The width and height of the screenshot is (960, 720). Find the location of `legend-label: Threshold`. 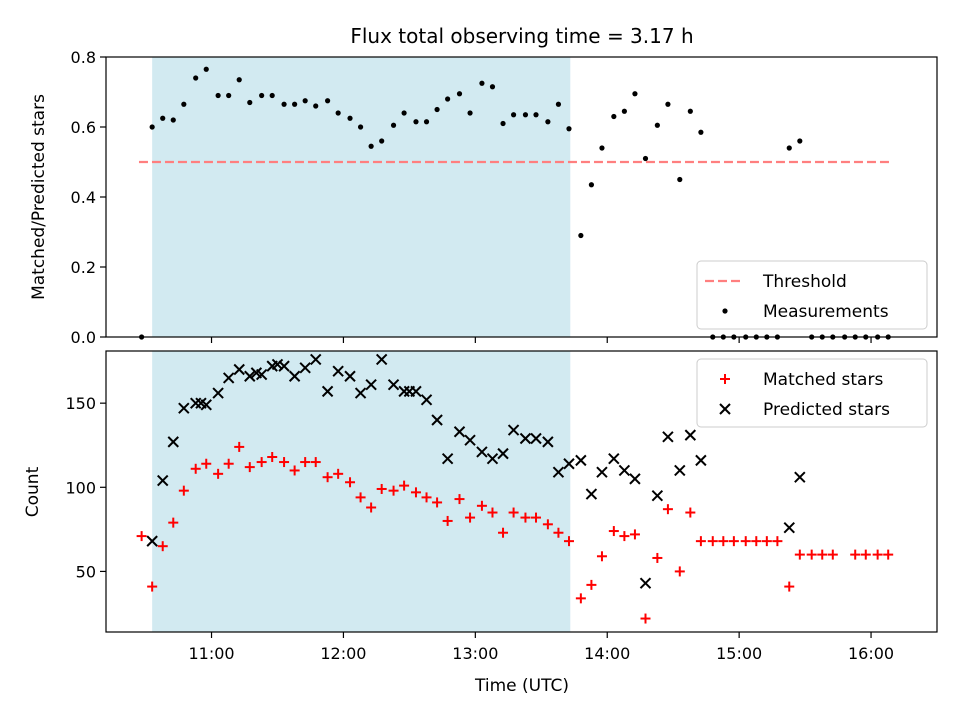

legend-label: Threshold is located at coordinates (804, 282).